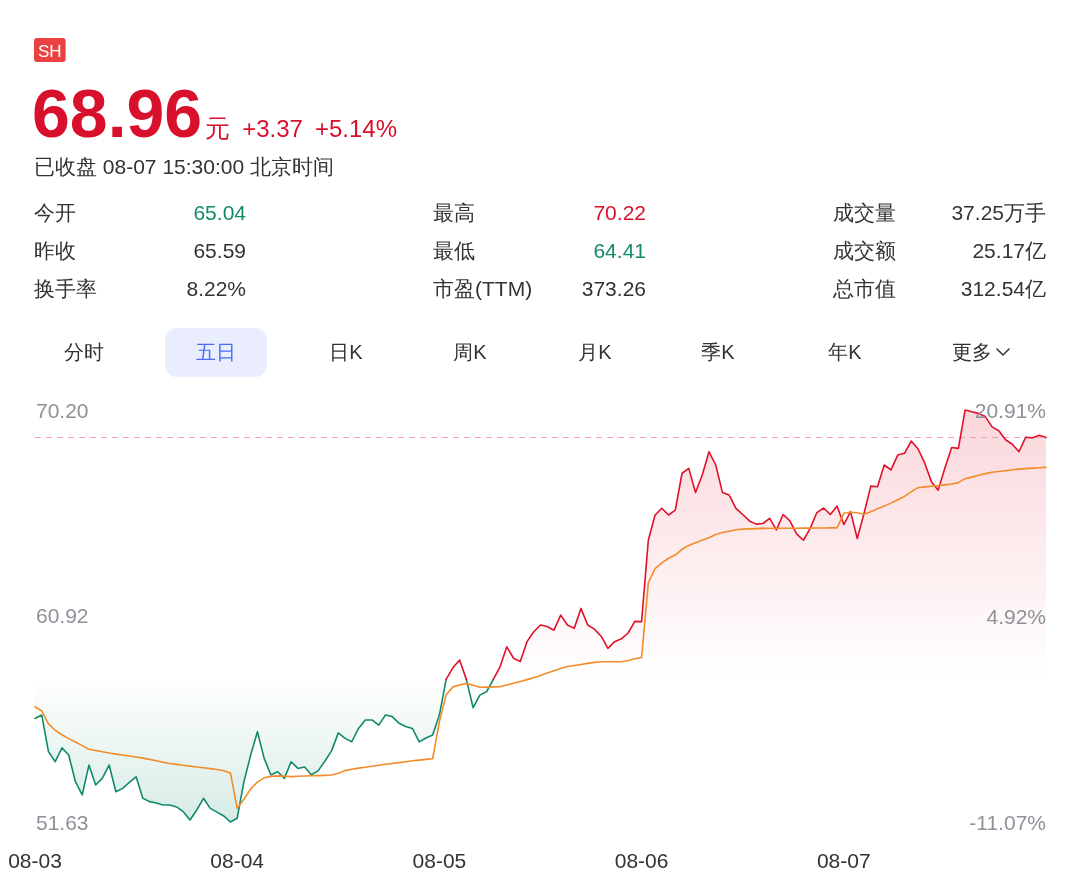  I want to click on text: 最高, so click(454, 212).